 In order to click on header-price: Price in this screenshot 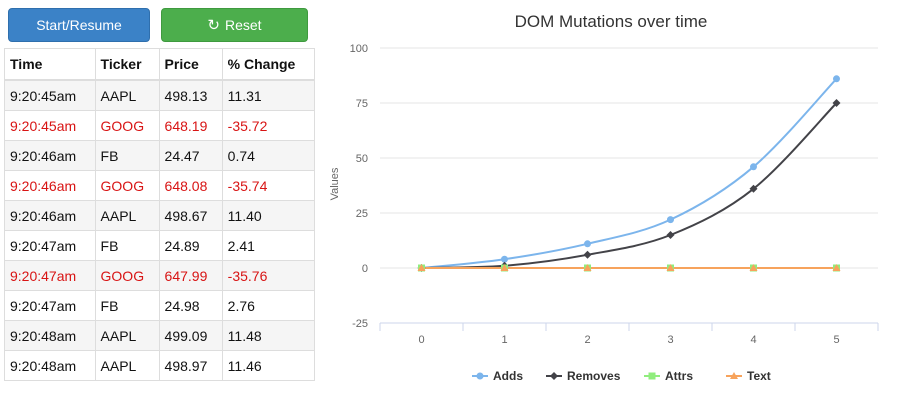, I will do `click(190, 64)`.